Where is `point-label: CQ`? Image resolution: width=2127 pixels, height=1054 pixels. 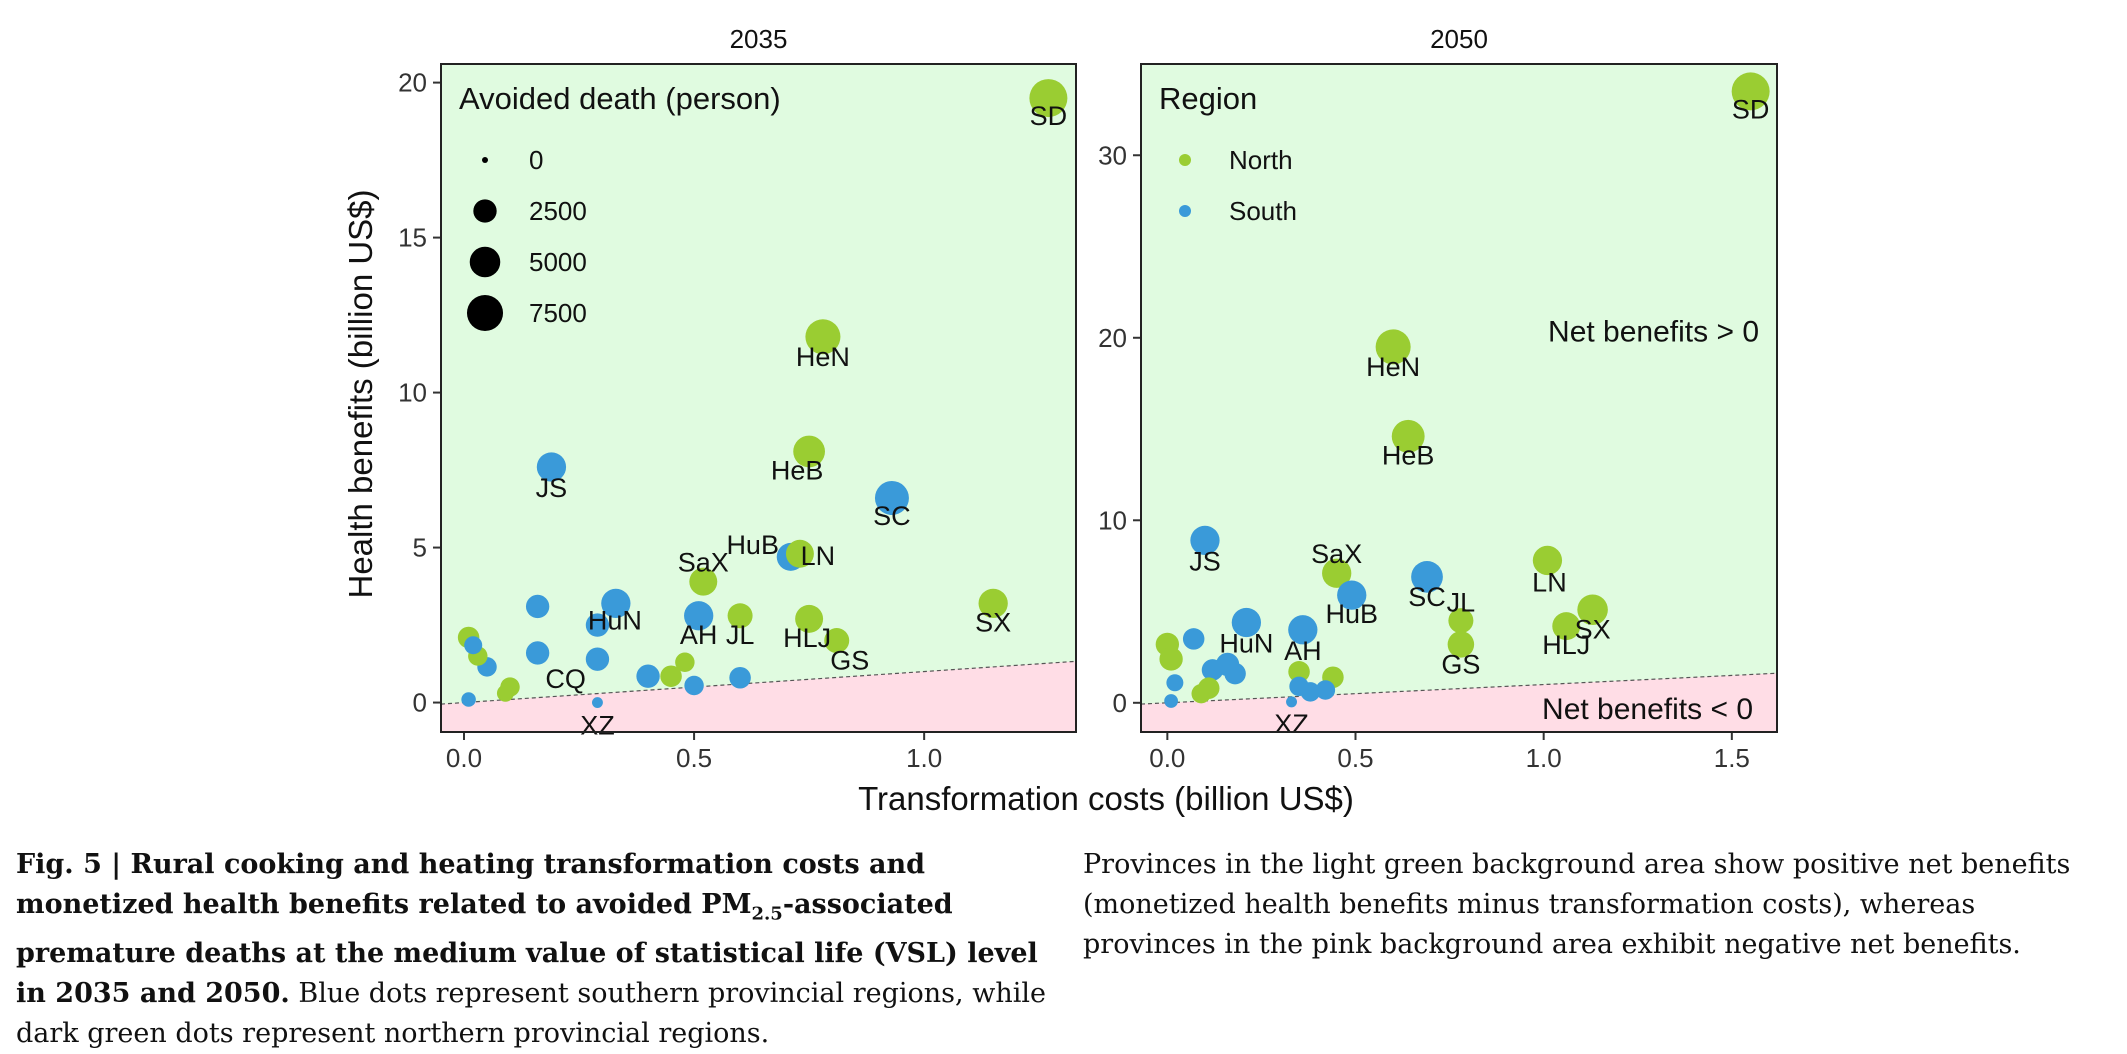 point-label: CQ is located at coordinates (565, 679).